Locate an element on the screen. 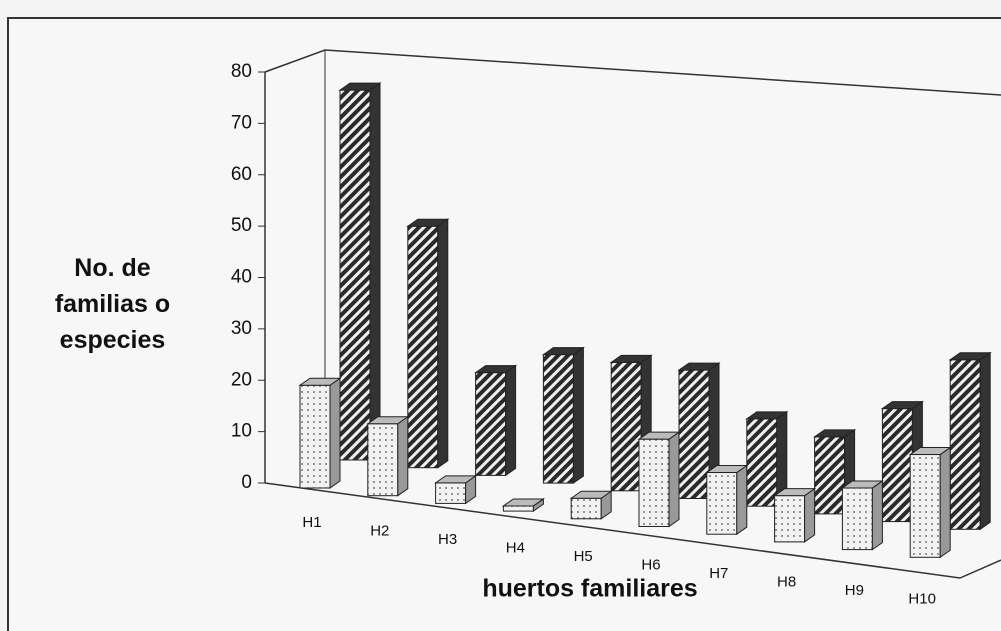 The width and height of the screenshot is (1001, 631). y-tick-label: 30 is located at coordinates (241, 328).